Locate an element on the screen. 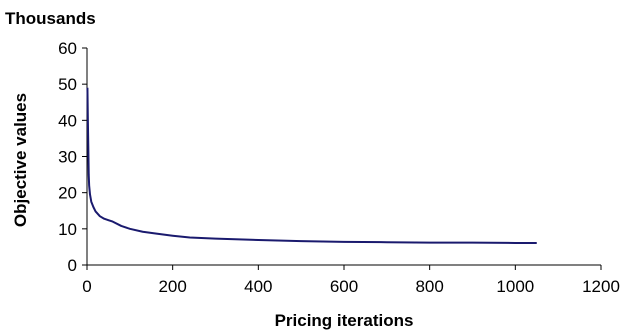  y-axis: 0 10 20 30 40 50 60 is located at coordinates (73, 157).